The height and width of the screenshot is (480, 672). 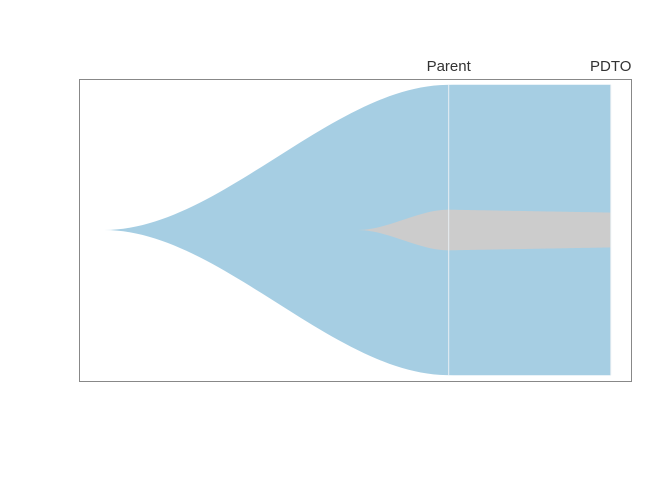 I want to click on sample-label-pdto: PDTO, so click(x=610, y=66).